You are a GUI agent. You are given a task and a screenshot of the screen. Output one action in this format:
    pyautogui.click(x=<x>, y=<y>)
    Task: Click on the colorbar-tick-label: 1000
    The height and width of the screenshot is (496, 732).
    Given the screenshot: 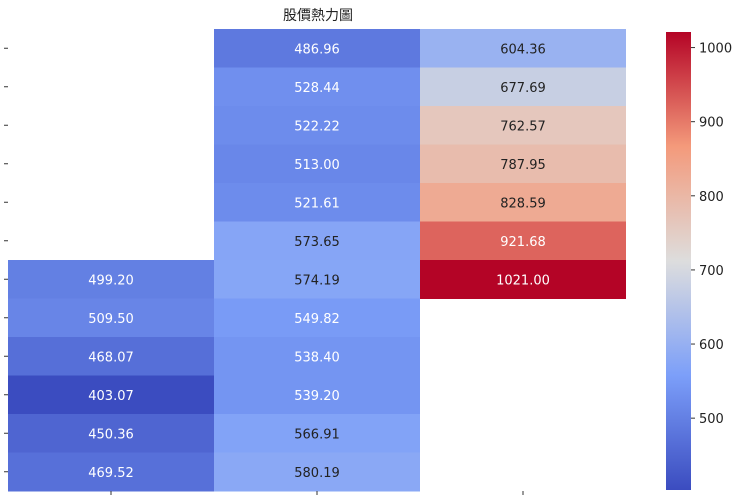 What is the action you would take?
    pyautogui.click(x=715, y=49)
    